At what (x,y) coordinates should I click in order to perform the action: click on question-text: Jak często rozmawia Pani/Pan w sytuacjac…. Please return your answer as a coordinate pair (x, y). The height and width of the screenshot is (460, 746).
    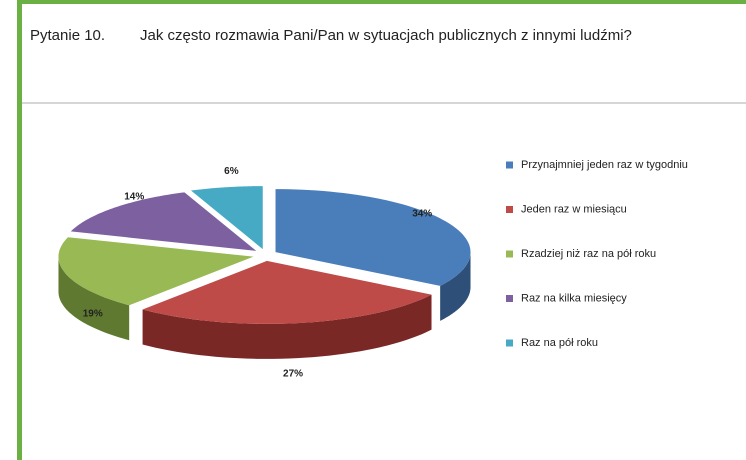
    Looking at the image, I should click on (386, 35).